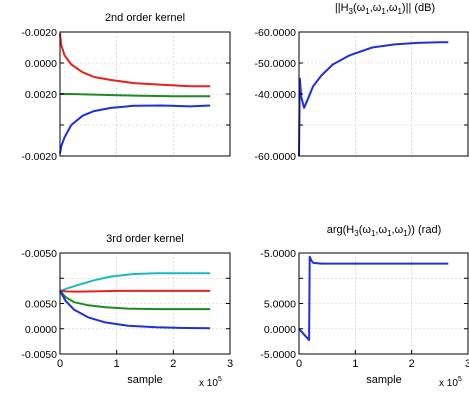  I want to click on chart-title: arg(H3(ω1,ω1,ω1)) (rad), so click(384, 231).